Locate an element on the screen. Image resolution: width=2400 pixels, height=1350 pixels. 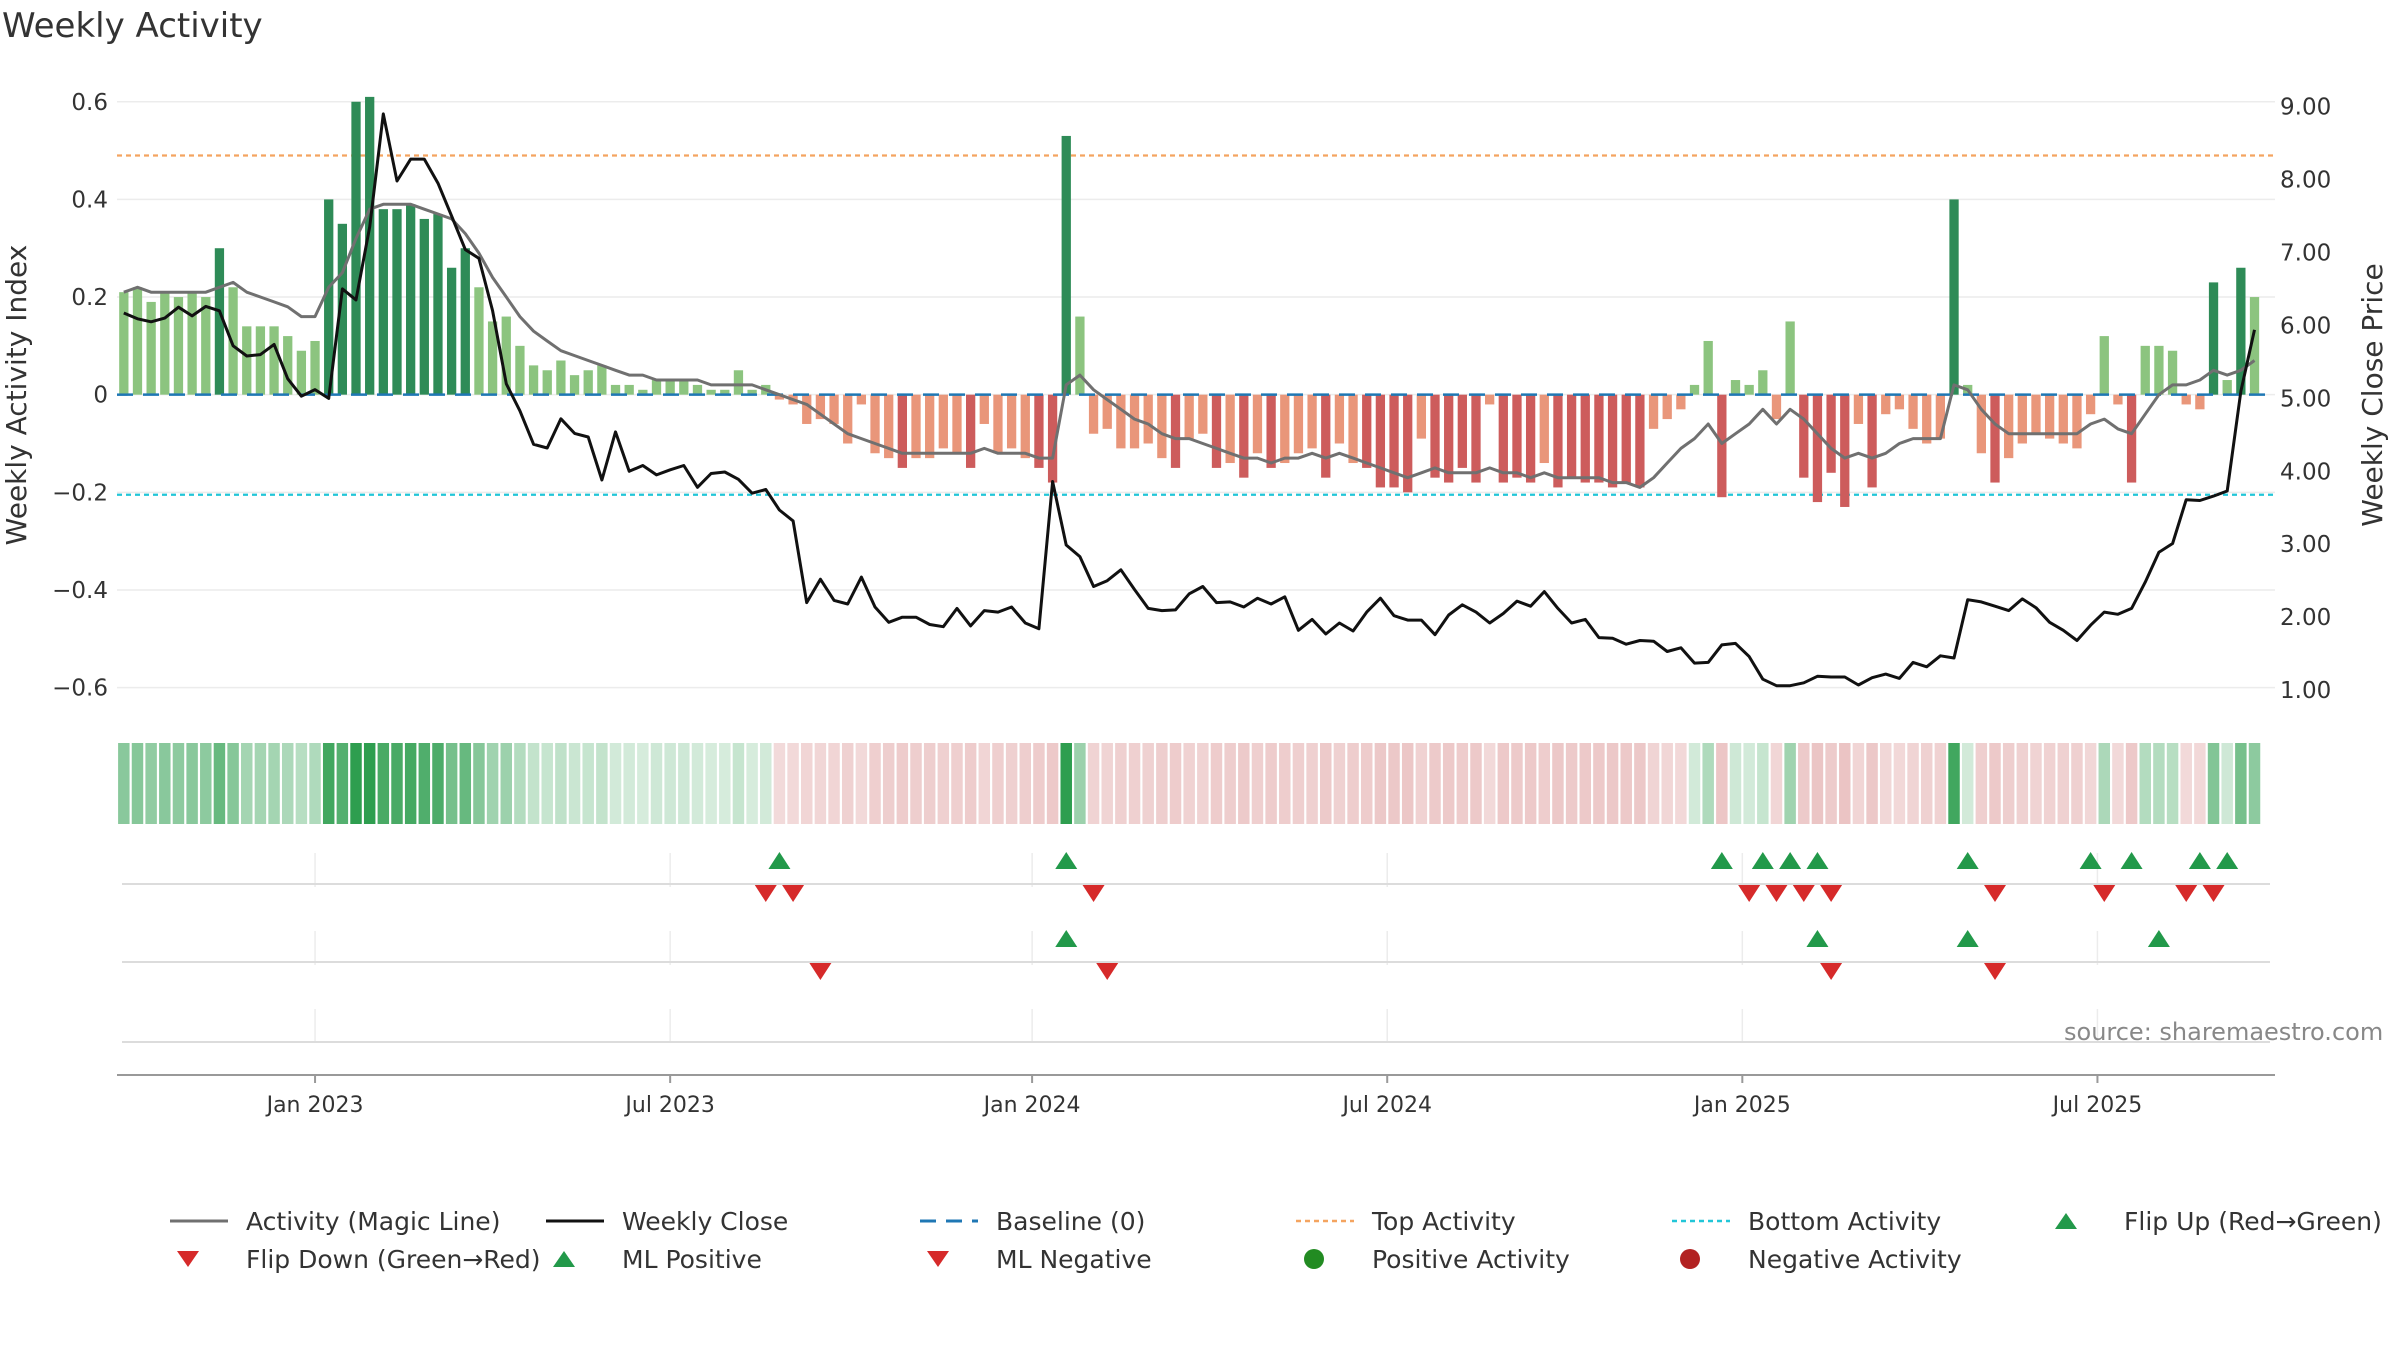
y2-tick-label: 3.00 is located at coordinates (2305, 545).